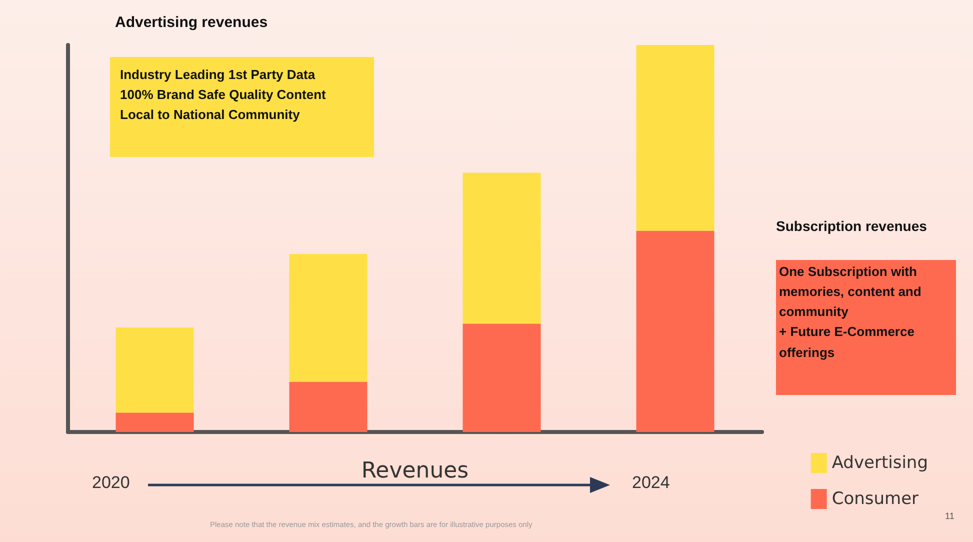 This screenshot has width=973, height=542. I want to click on text: Subscription revenues, so click(851, 226).